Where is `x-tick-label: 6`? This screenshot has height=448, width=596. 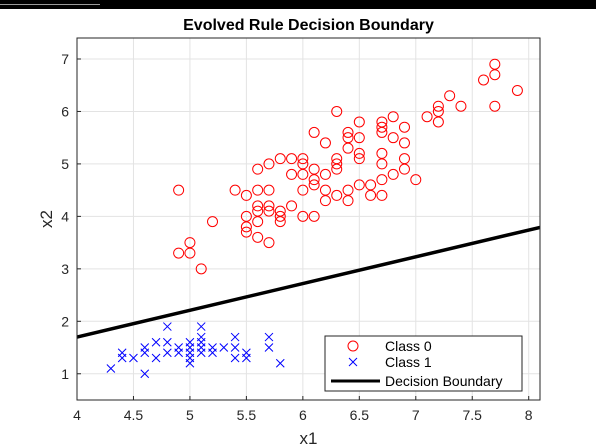 x-tick-label: 6 is located at coordinates (303, 415).